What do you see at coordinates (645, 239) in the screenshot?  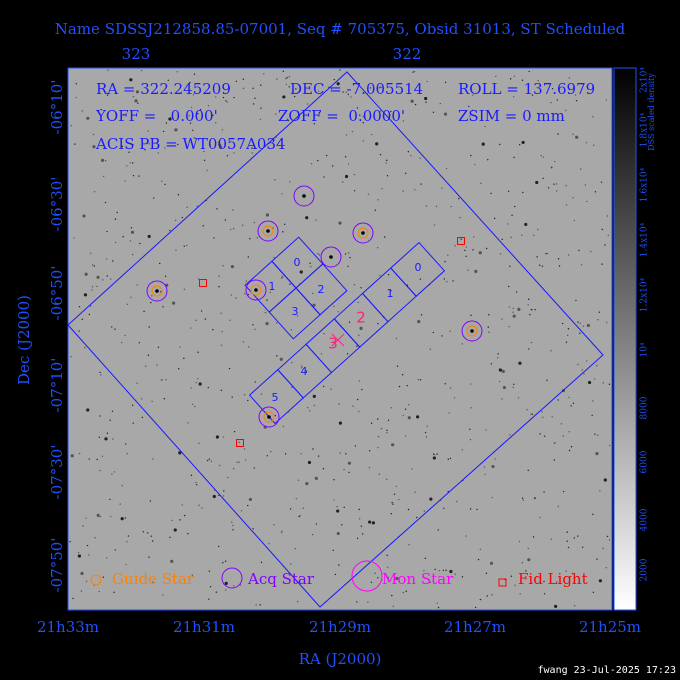 I see `colorbar-tick-label: 1.4x10⁴` at bounding box center [645, 239].